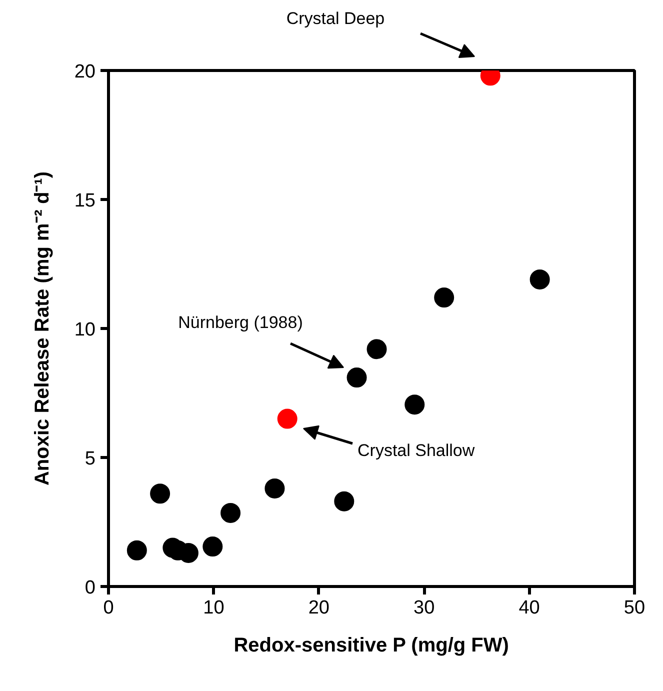 This screenshot has width=663, height=691. What do you see at coordinates (529, 608) in the screenshot?
I see `x-tick-label: 40` at bounding box center [529, 608].